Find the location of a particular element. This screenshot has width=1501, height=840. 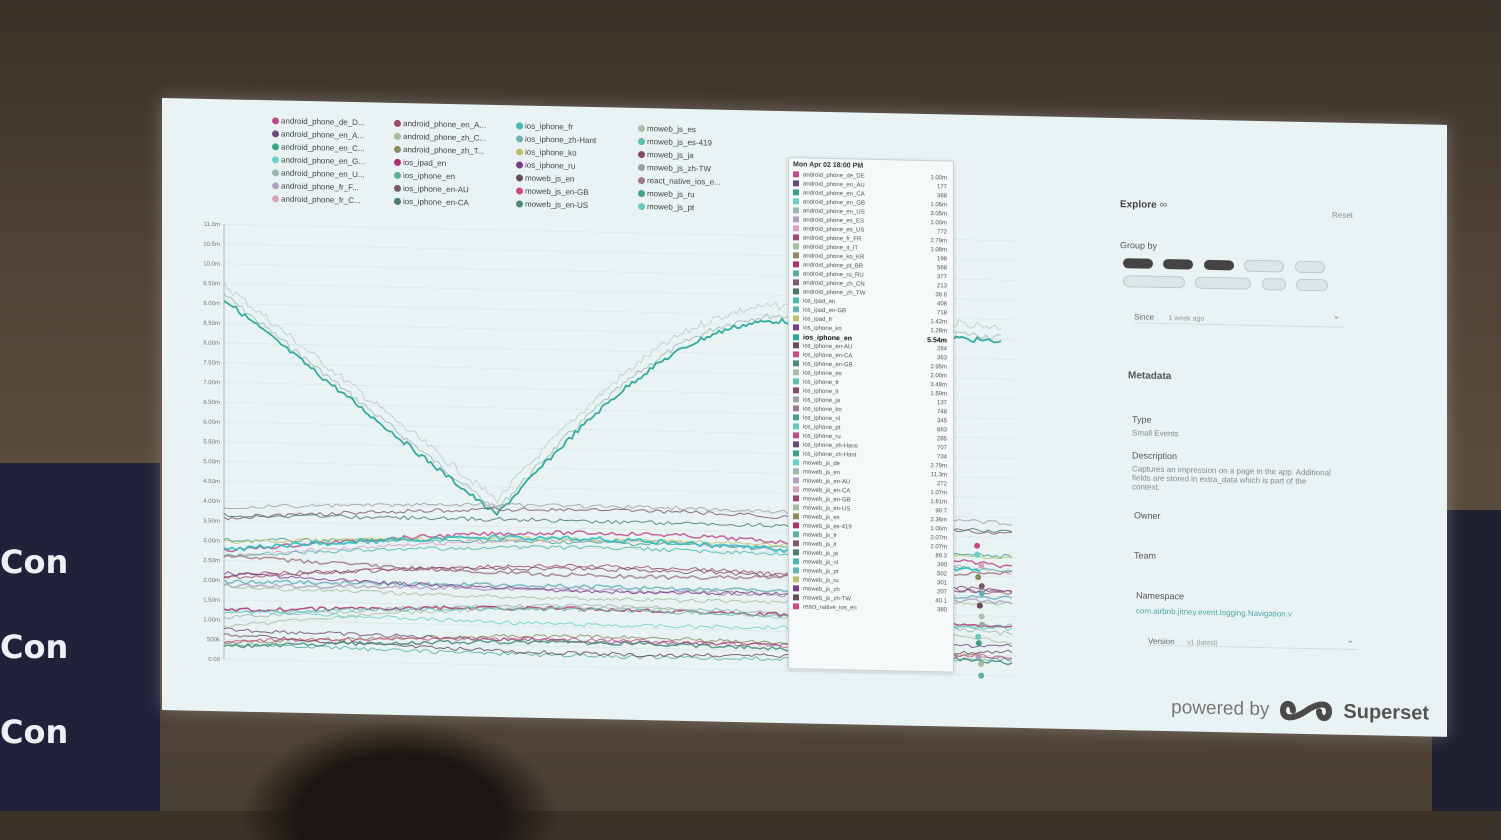

tooltip-label: ios_iphone_ko is located at coordinates (822, 329).